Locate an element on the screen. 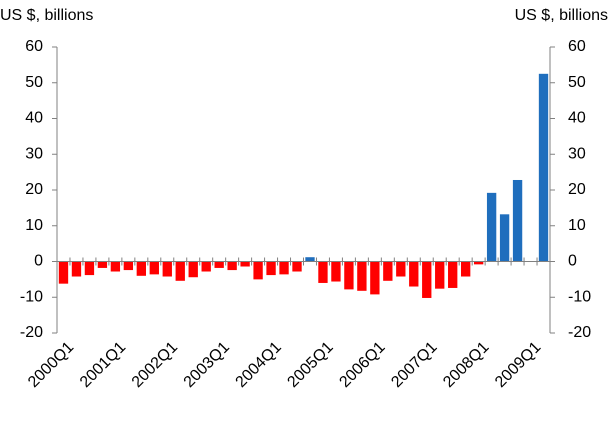 The width and height of the screenshot is (610, 422). y-tick-label: -10 is located at coordinates (31, 296).